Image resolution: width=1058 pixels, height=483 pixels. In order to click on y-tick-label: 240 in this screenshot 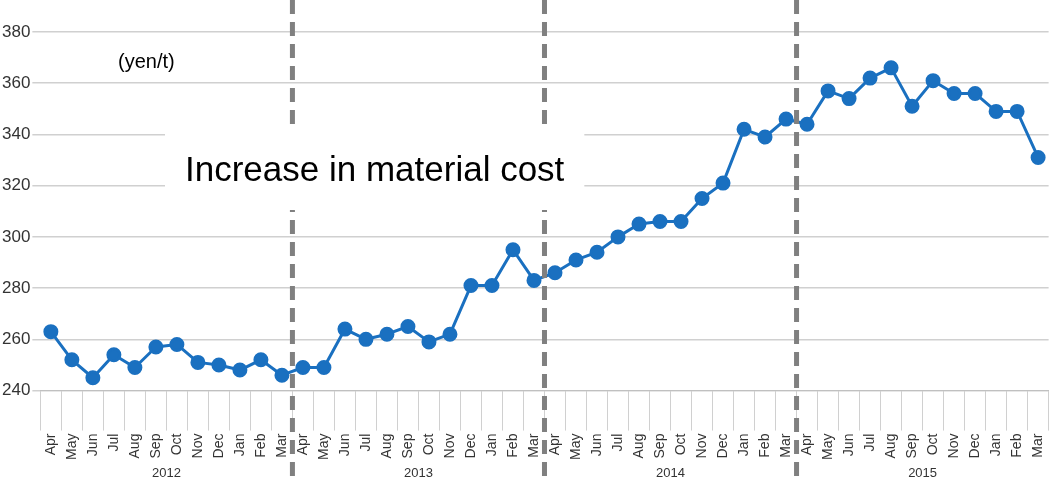, I will do `click(16, 390)`.